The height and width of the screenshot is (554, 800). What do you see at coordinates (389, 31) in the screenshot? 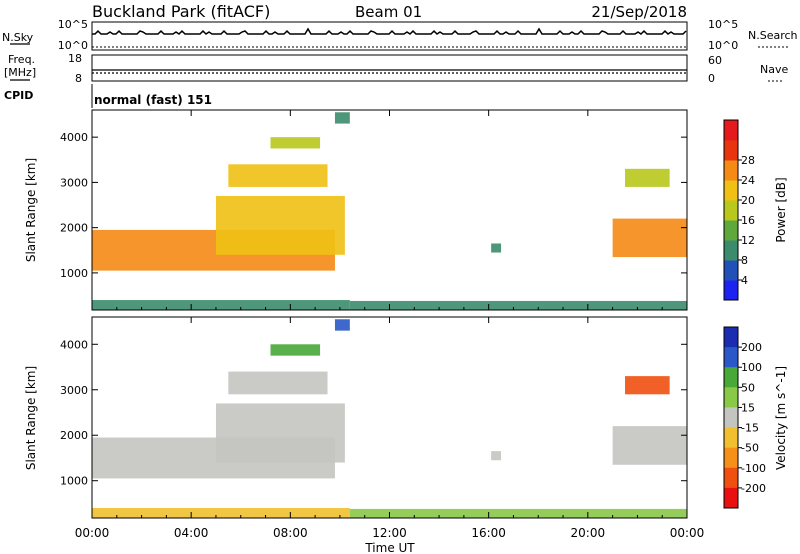
I see `nsky-trace` at bounding box center [389, 31].